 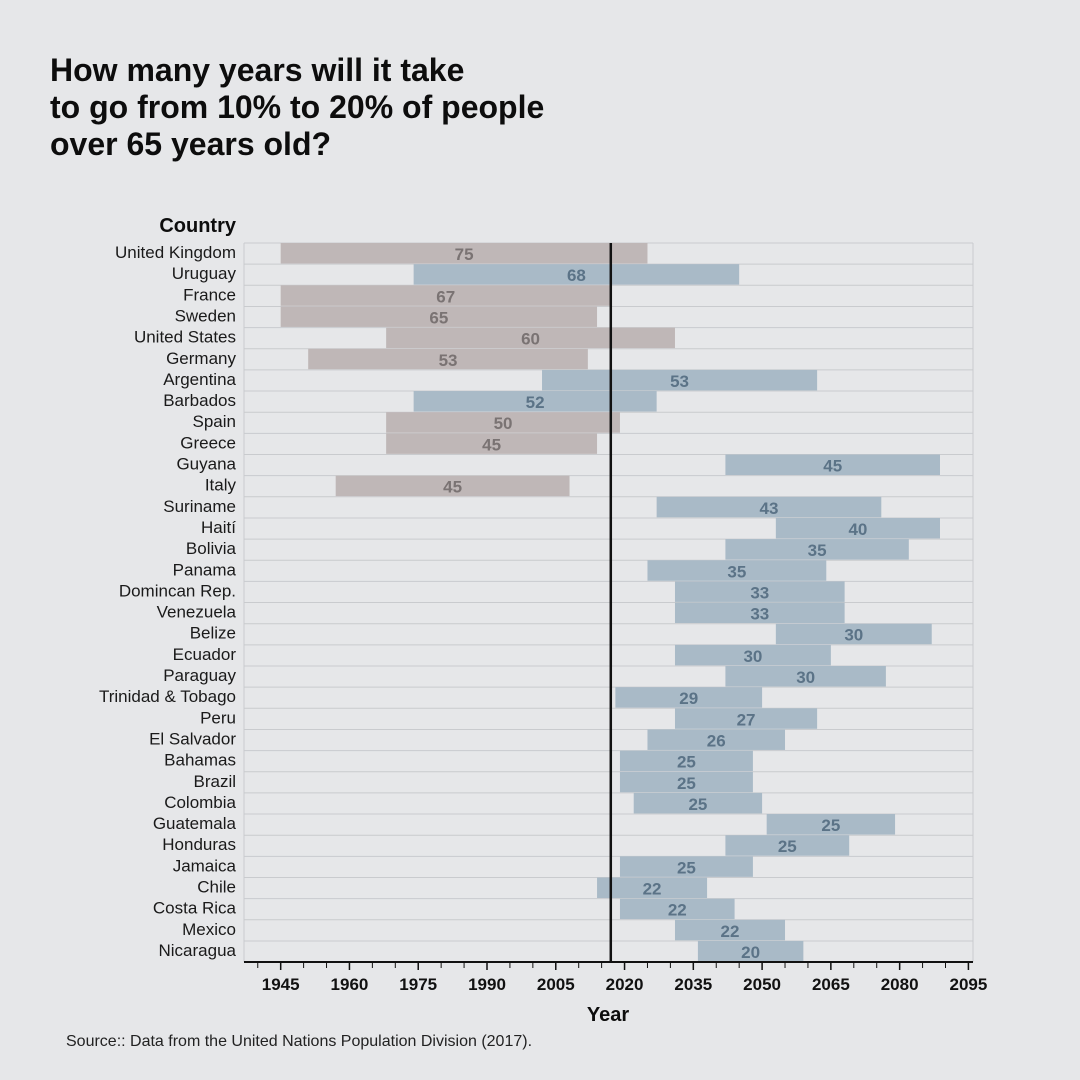 I want to click on bar-barbados, so click(x=535, y=401).